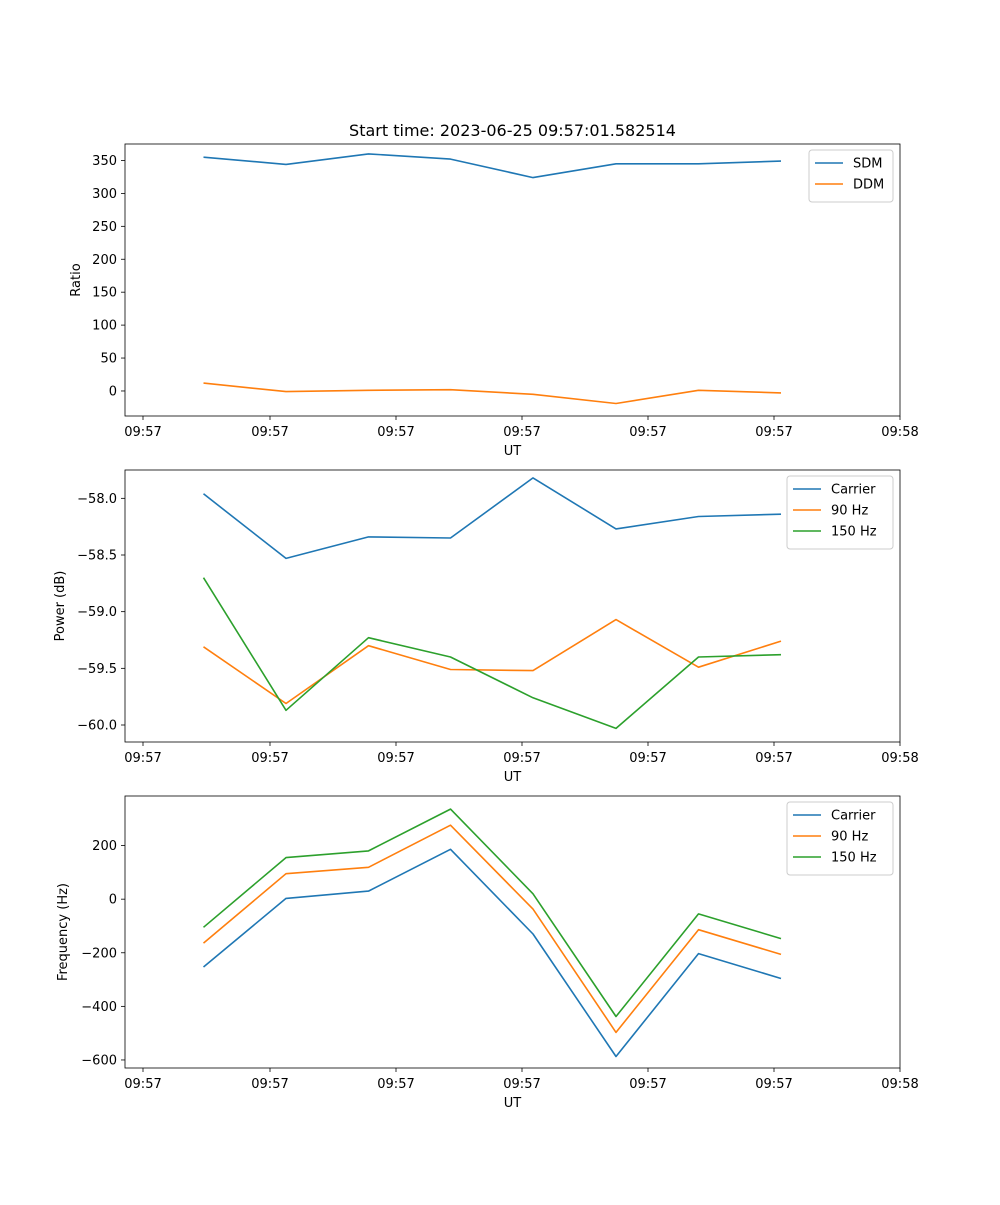 This screenshot has height=1205, width=1000. Describe the element at coordinates (104, 161) in the screenshot. I see `ratio-y-tick-label: 350` at that location.